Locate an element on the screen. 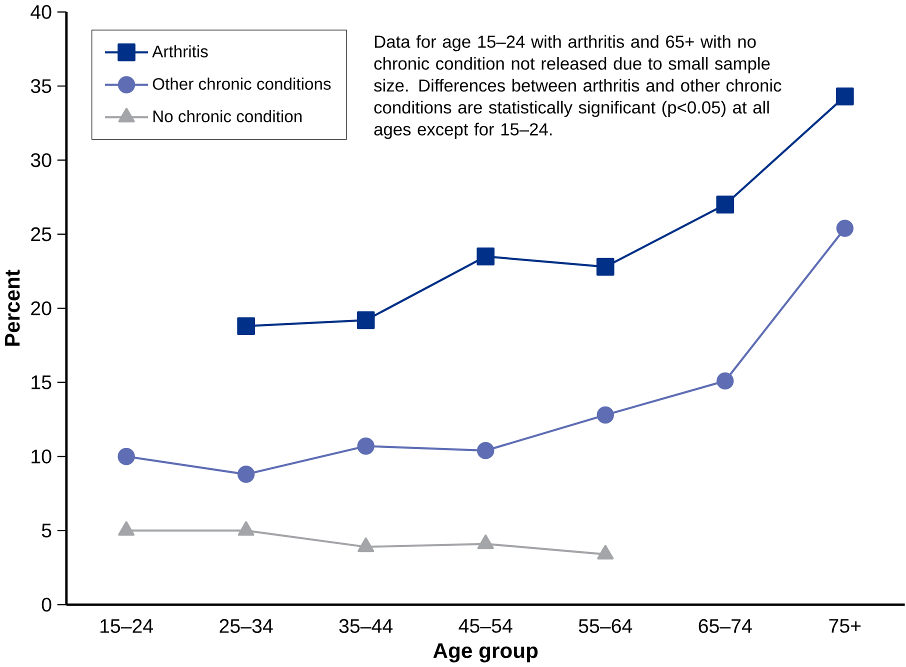 This screenshot has height=667, width=906. legend-label: Other chronic conditions is located at coordinates (241, 83).